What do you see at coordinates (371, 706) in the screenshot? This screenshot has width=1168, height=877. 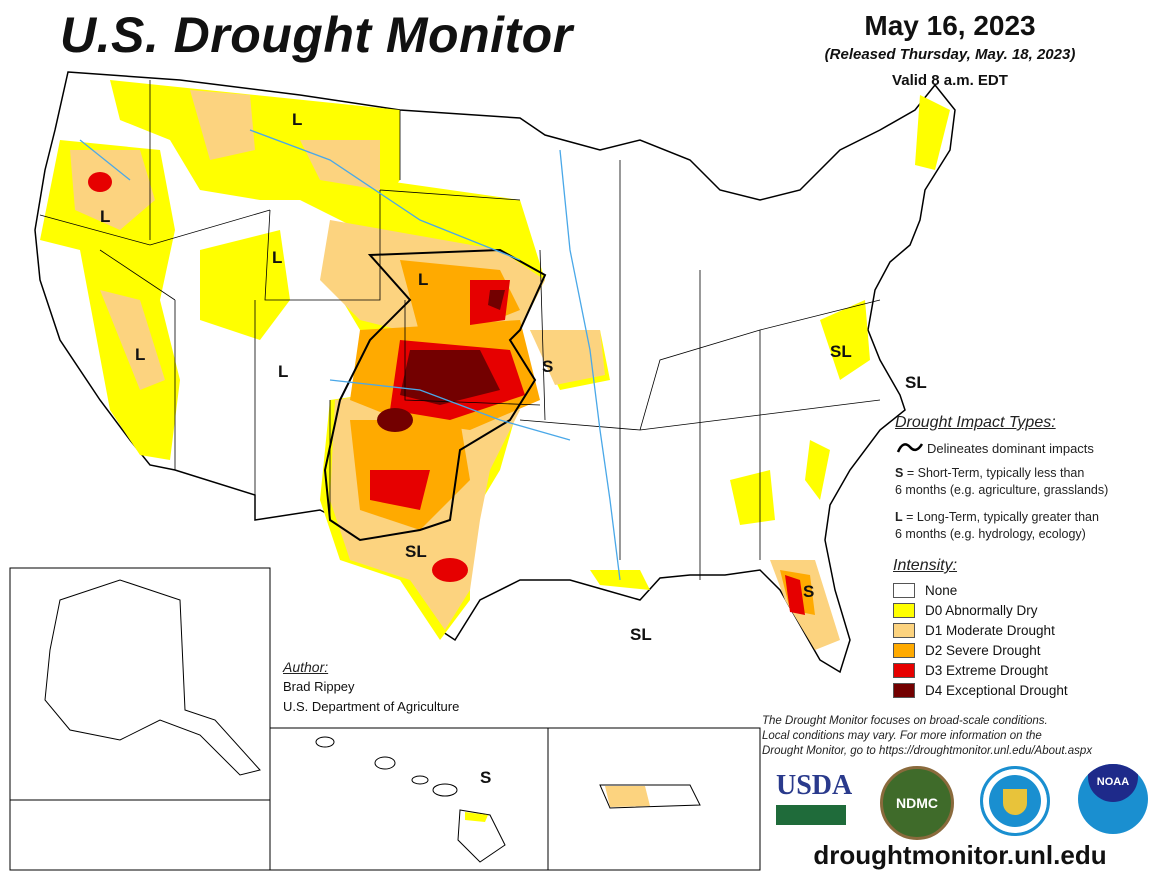 I see `author-org: U.S. Department of Agriculture` at bounding box center [371, 706].